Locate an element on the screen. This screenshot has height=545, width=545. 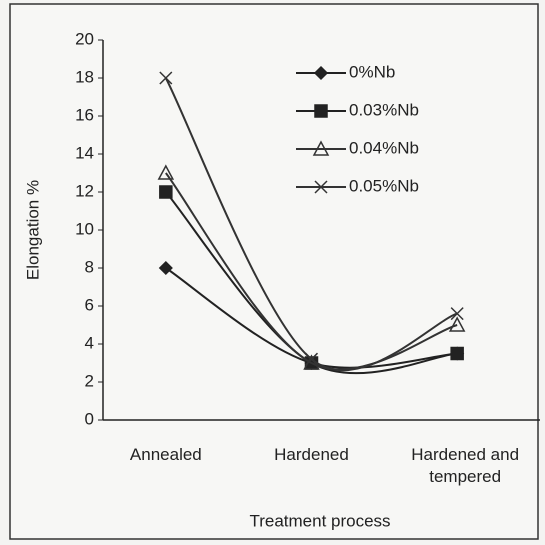
x-tick-label: Hardened and tempered is located at coordinates (465, 465).